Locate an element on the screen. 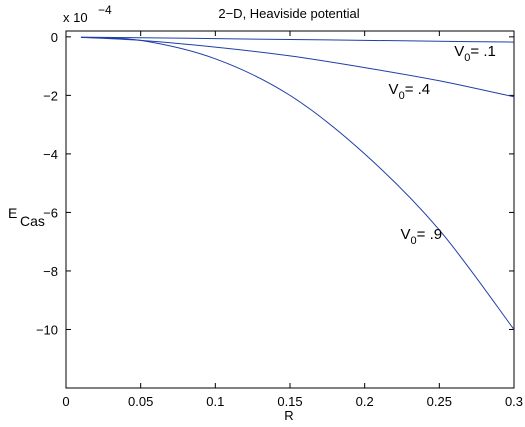 The height and width of the screenshot is (427, 525). exponent-base: x 10 is located at coordinates (75, 17).